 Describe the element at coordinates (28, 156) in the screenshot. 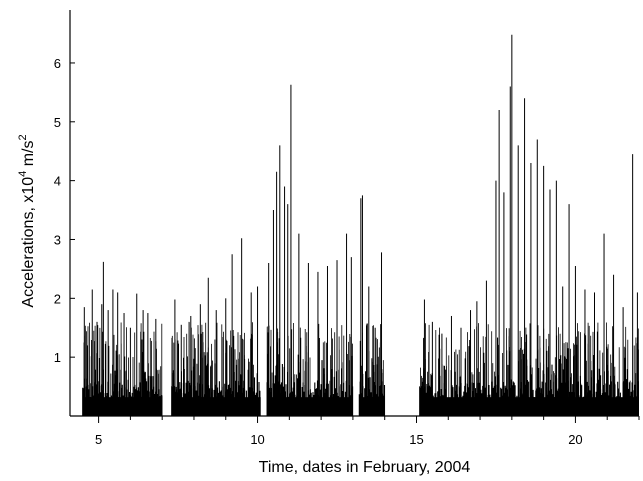

I see `y-axis-label-unit: m/s` at that location.